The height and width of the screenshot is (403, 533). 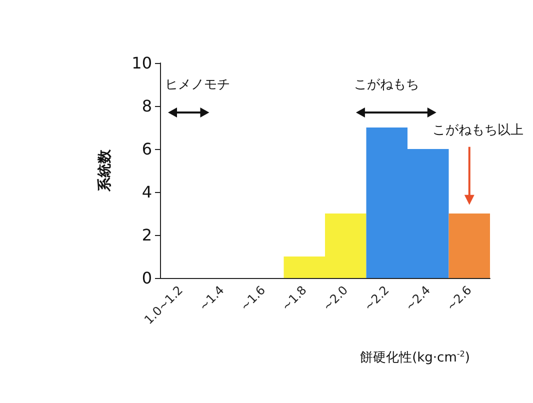 What do you see at coordinates (142, 63) in the screenshot?
I see `y-tick-label: 10` at bounding box center [142, 63].